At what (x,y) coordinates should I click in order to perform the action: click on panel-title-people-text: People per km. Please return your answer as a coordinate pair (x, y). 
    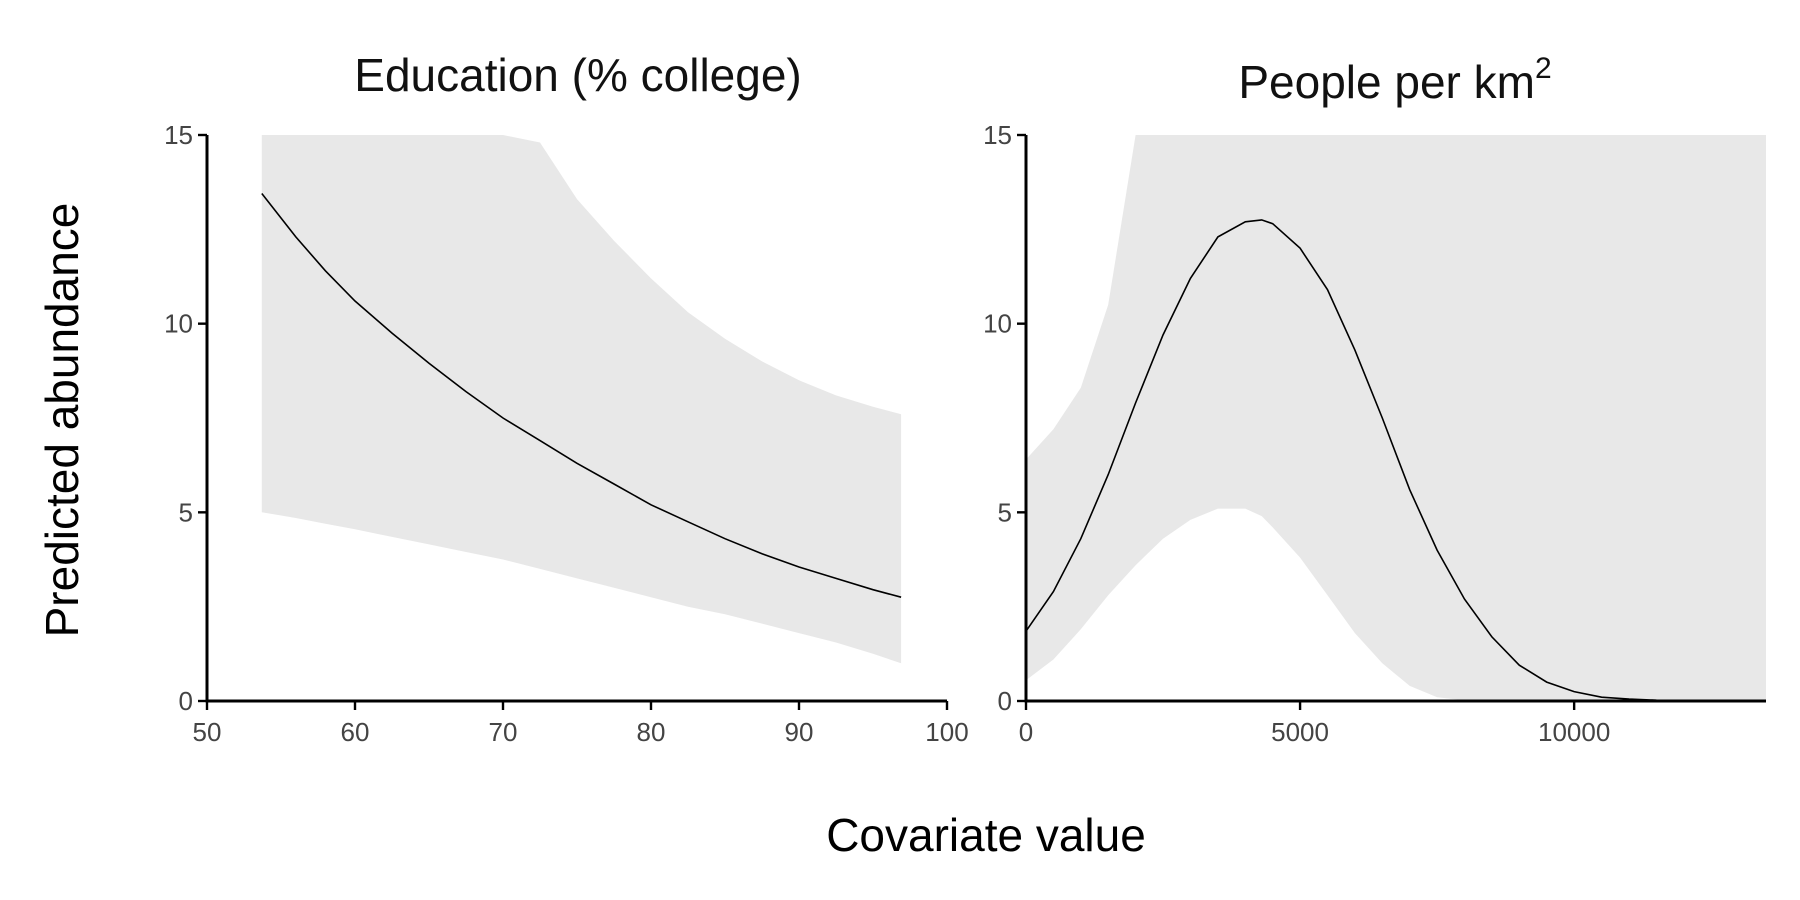
    Looking at the image, I should click on (1386, 82).